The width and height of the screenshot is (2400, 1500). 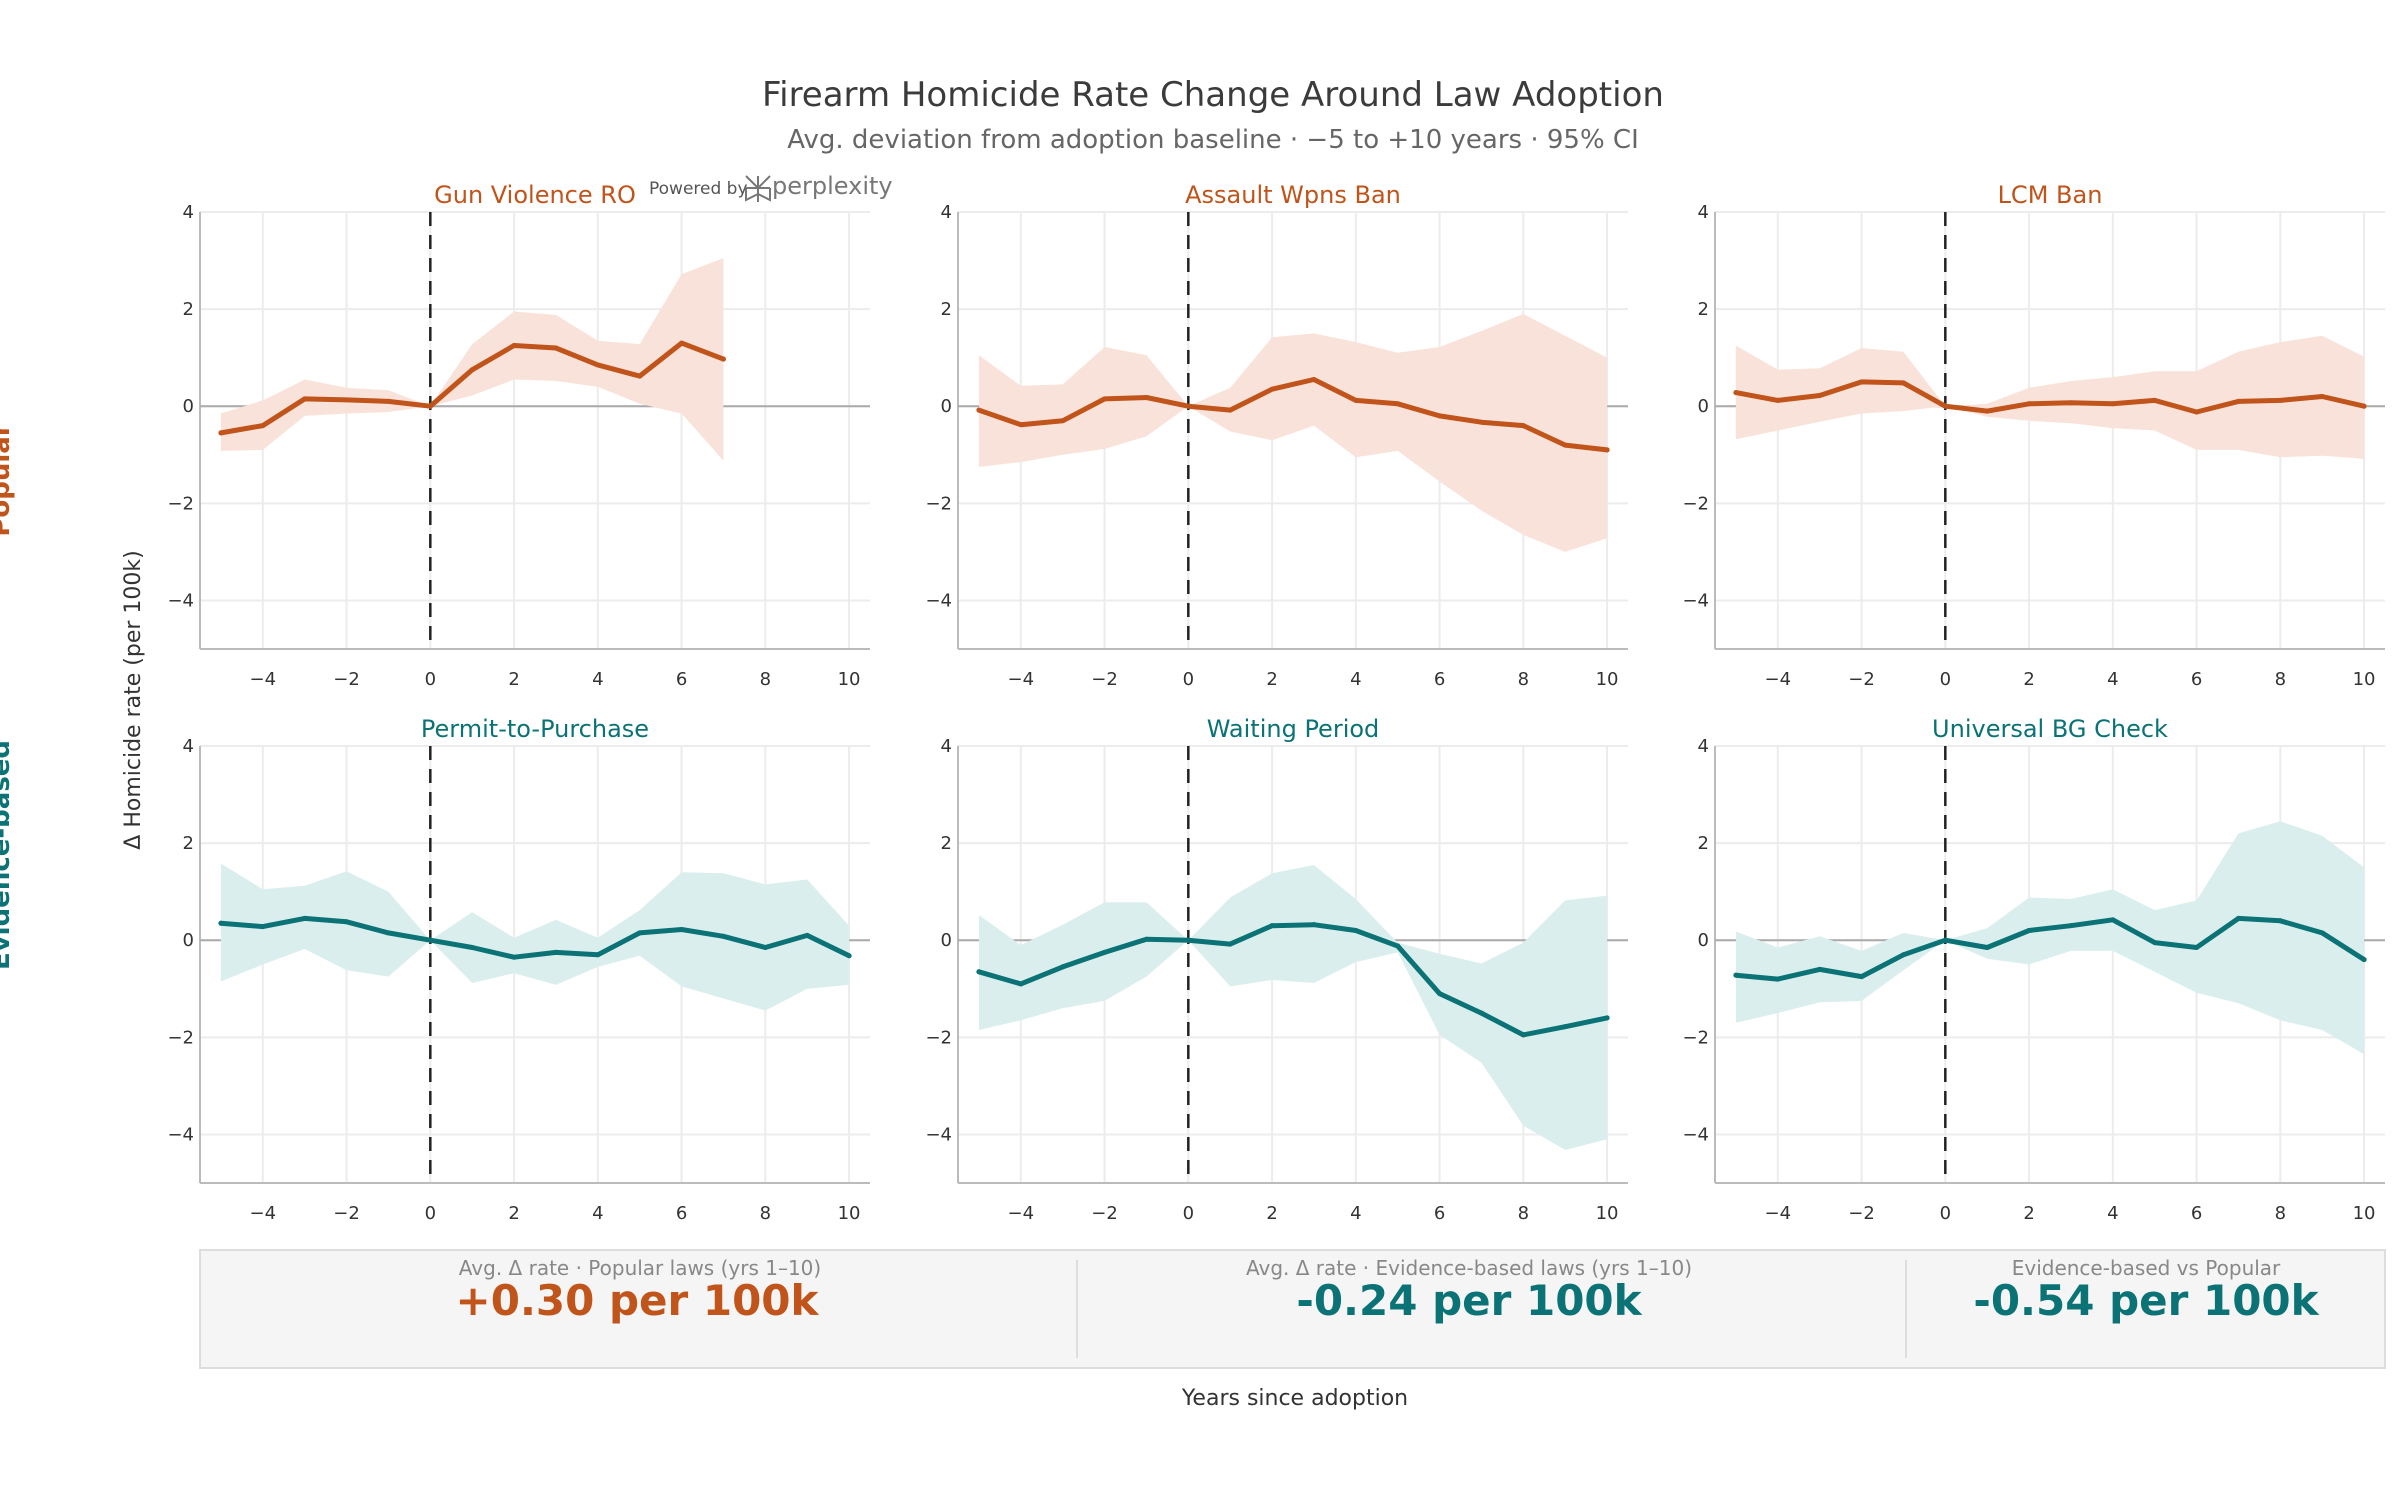 I want to click on panel-title: LCM Ban, so click(x=2050, y=195).